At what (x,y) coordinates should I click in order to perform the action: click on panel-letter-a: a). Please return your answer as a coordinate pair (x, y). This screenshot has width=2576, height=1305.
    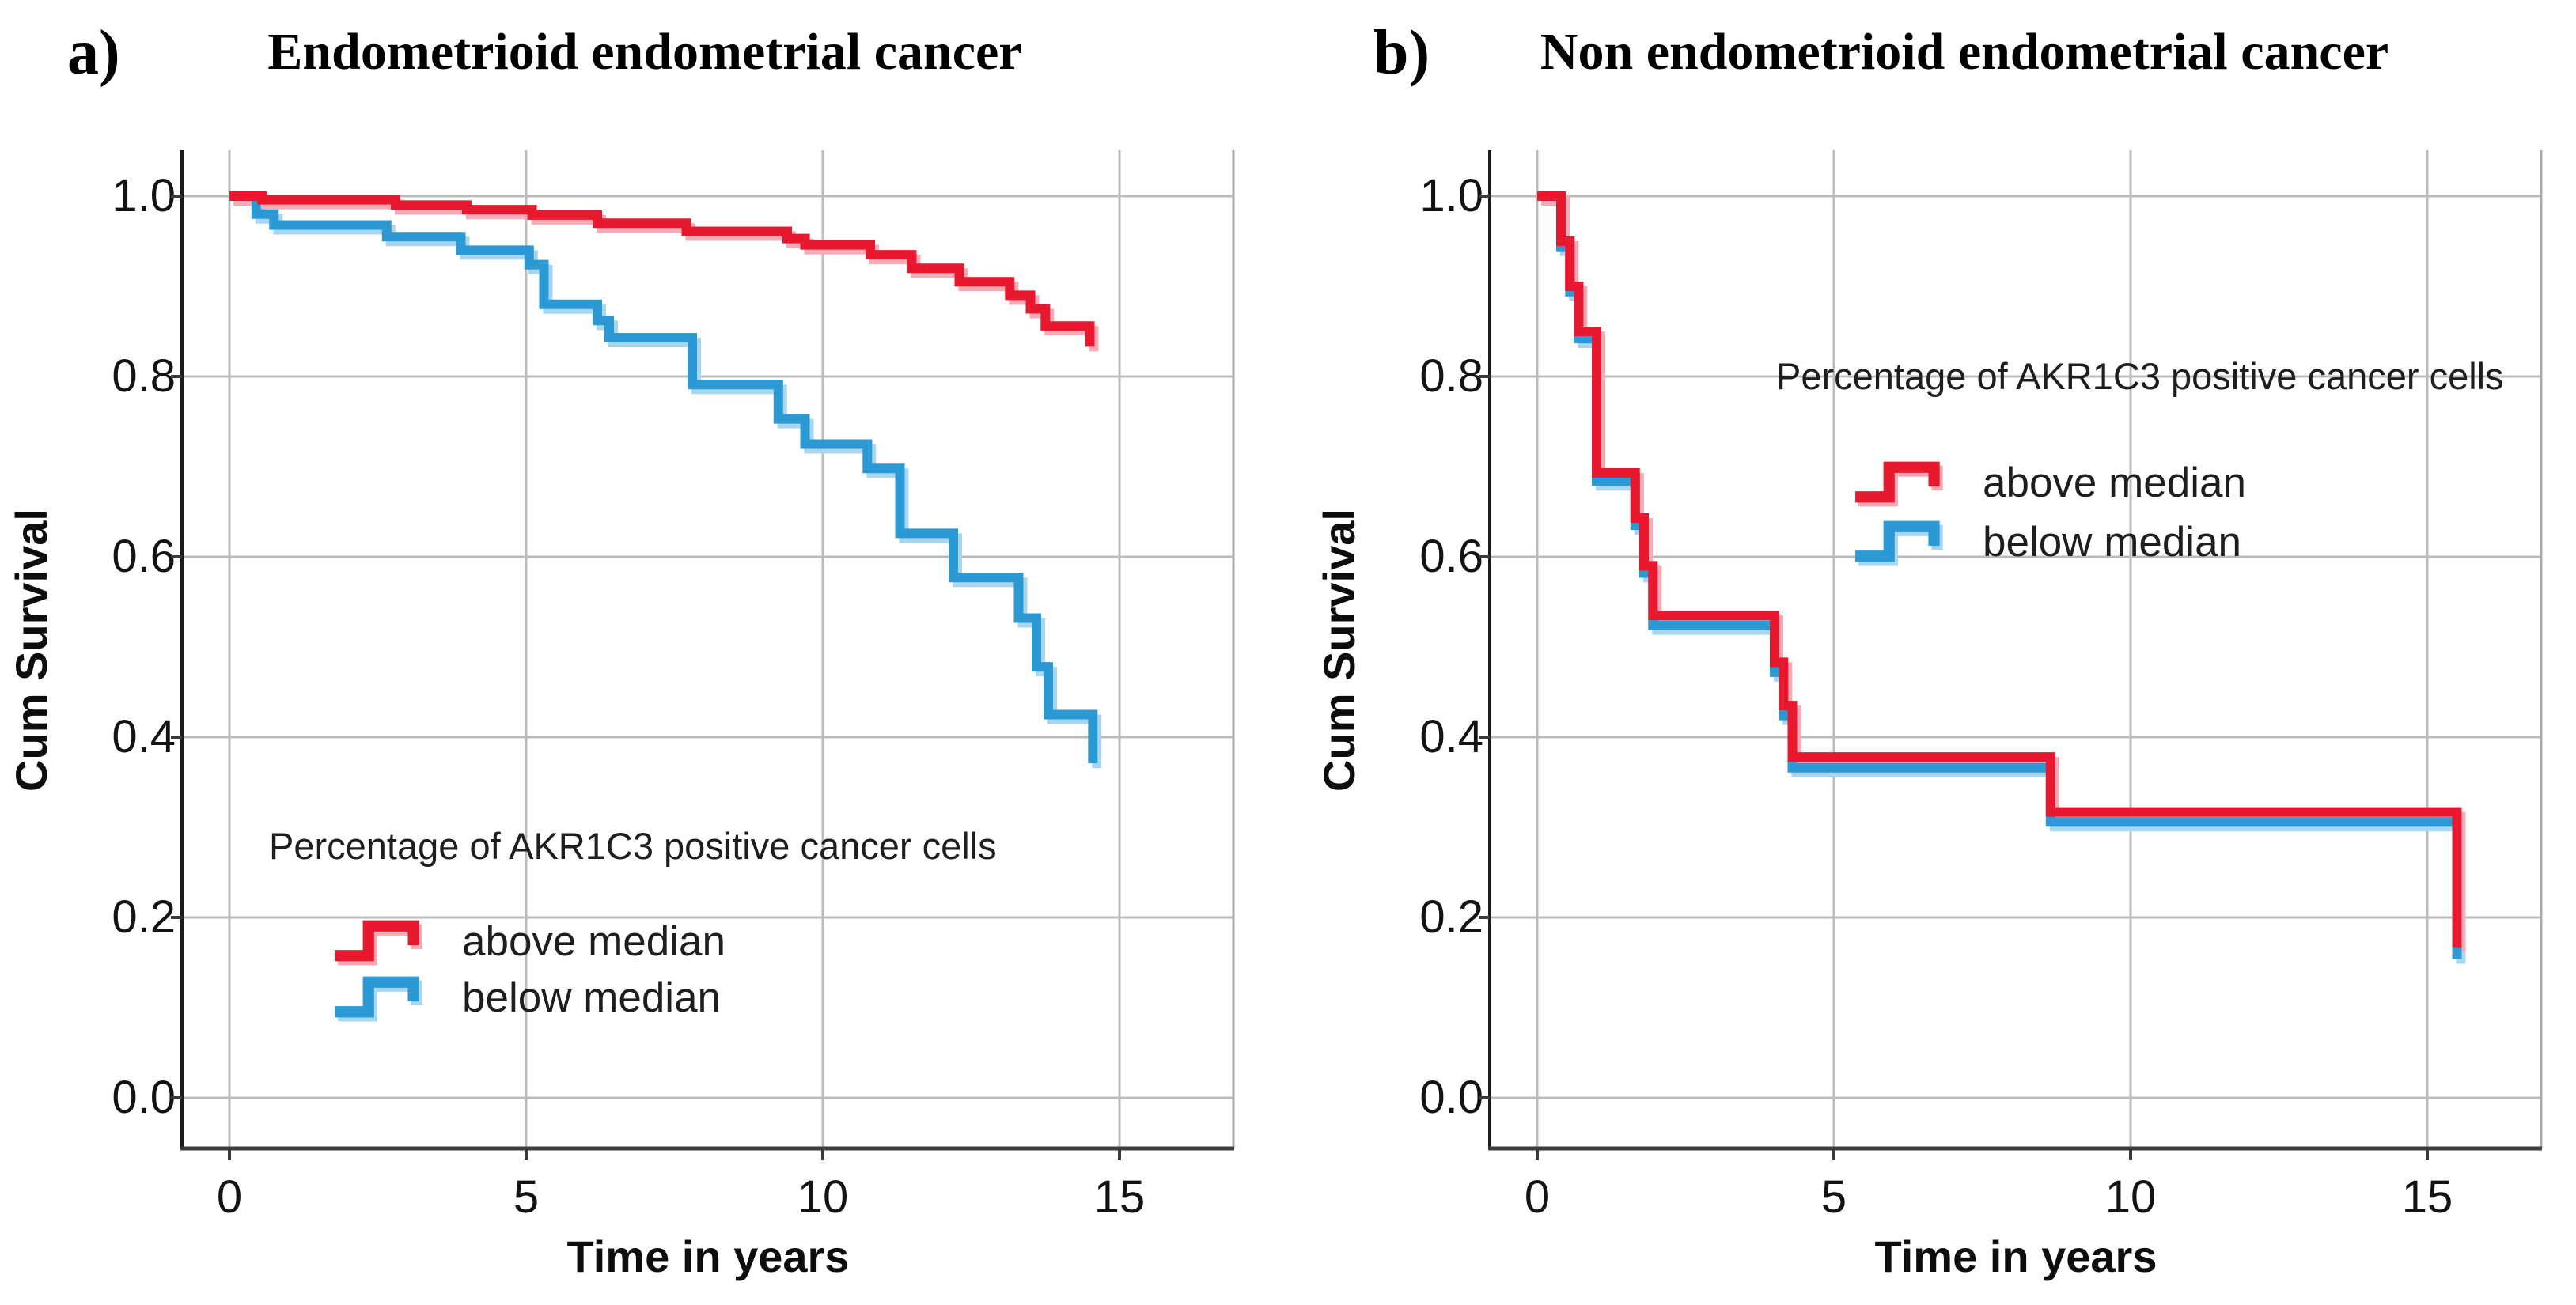
    Looking at the image, I should click on (93, 53).